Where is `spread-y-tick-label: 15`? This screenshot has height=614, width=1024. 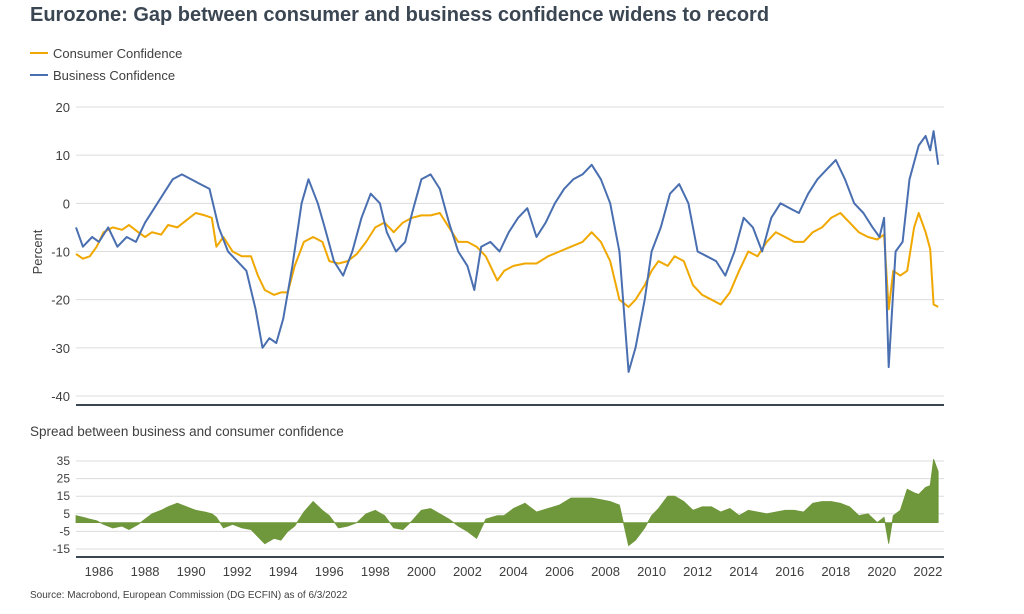
spread-y-tick-label: 15 is located at coordinates (64, 496).